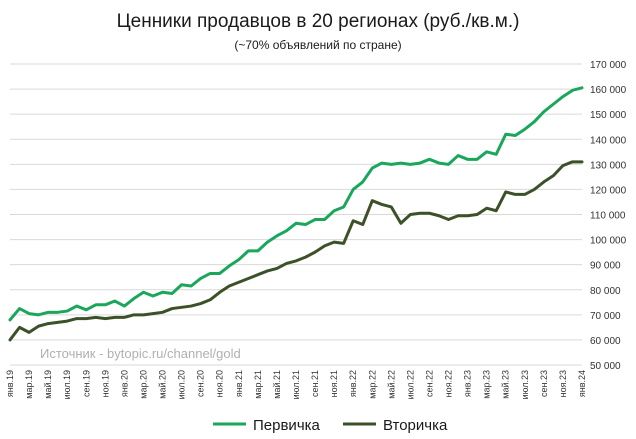 This screenshot has width=636, height=439. Describe the element at coordinates (86, 383) in the screenshot. I see `x-tick-label: сен.19` at that location.